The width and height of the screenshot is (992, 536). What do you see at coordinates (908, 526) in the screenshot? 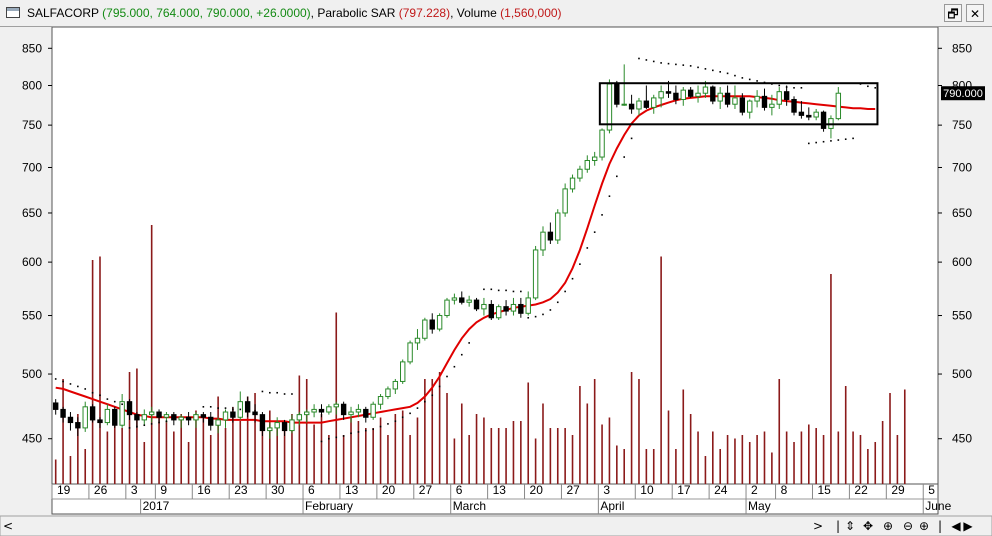
I see `zoom-out-button: ⊖` at bounding box center [908, 526].